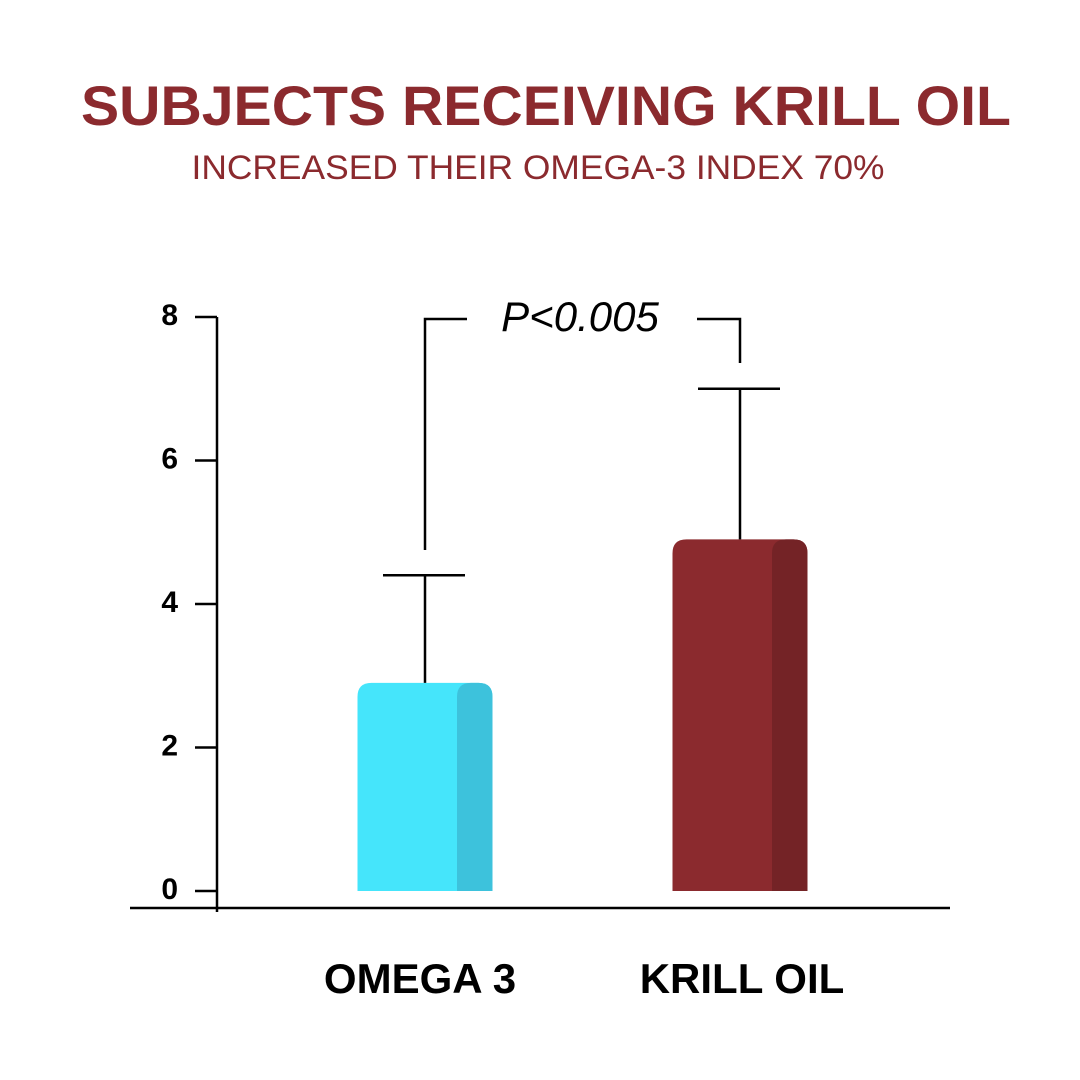 This screenshot has height=1080, width=1080. I want to click on y-tick-label: 0, so click(169, 889).